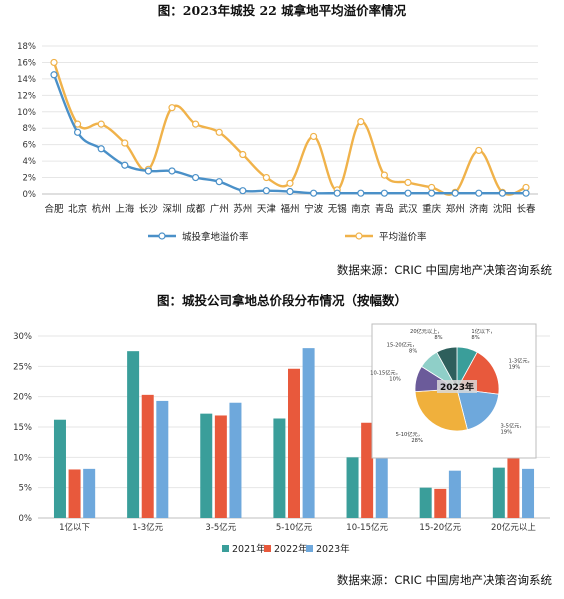  I want to click on pie-slice-label-4: 10-15亿元， 10%, so click(385, 376).